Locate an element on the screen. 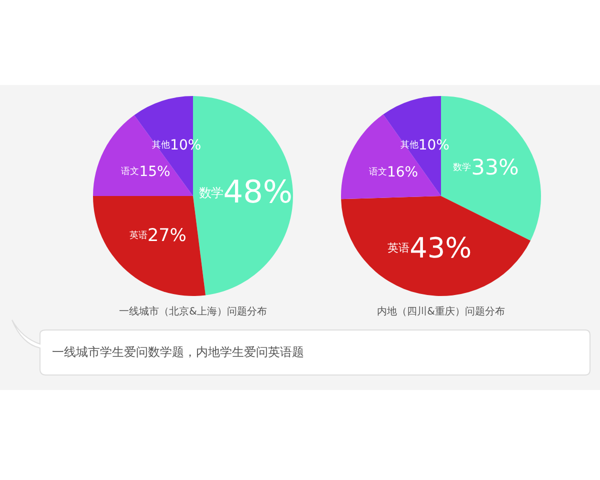  data-label: 48% is located at coordinates (258, 192).